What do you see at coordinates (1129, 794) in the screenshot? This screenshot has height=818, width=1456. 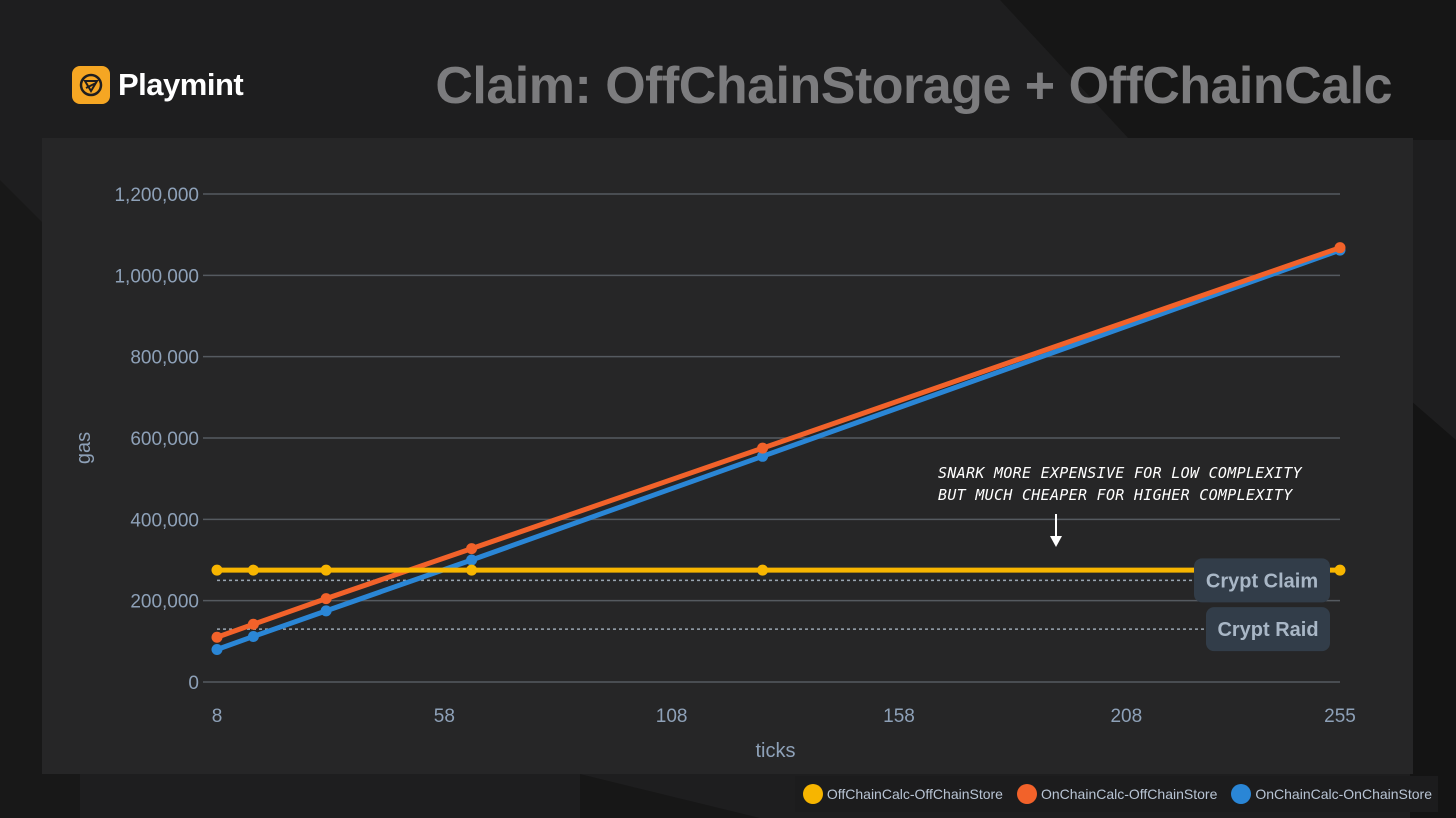 I see `legend-label: OnChainCalc-OffChainStore` at bounding box center [1129, 794].